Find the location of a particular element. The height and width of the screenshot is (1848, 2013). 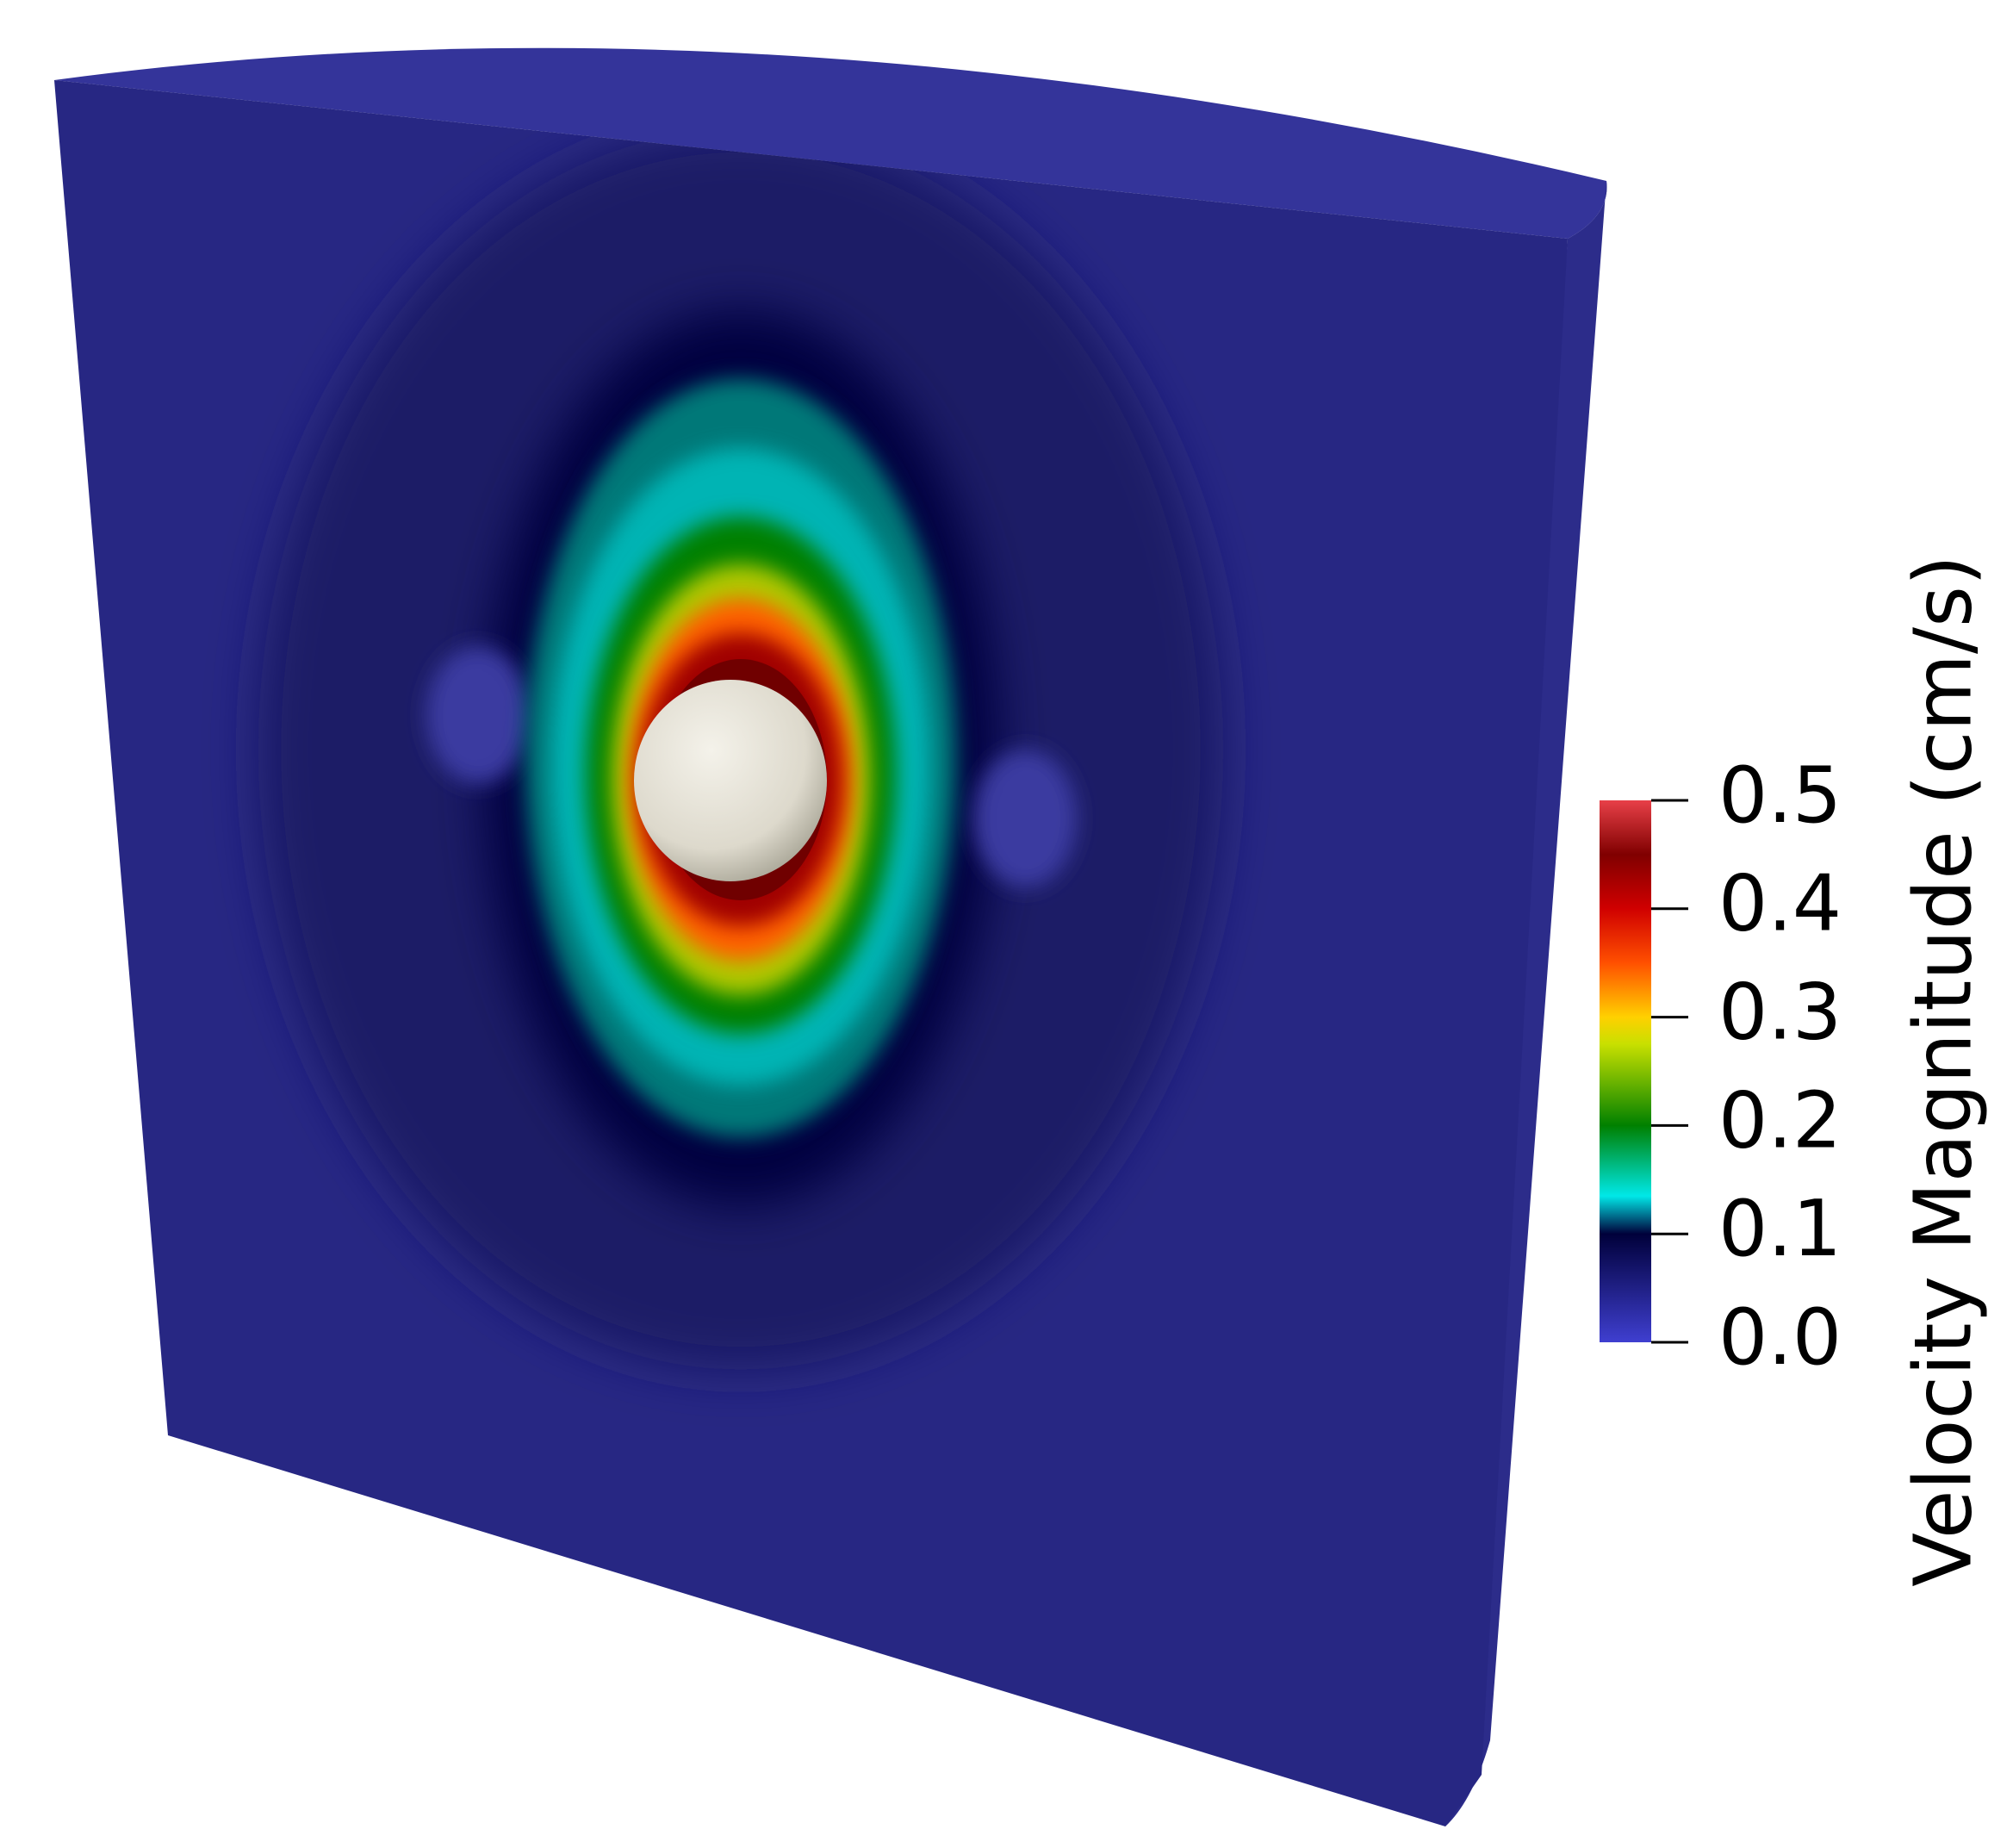

colorbar-gradient is located at coordinates (1625, 1071).